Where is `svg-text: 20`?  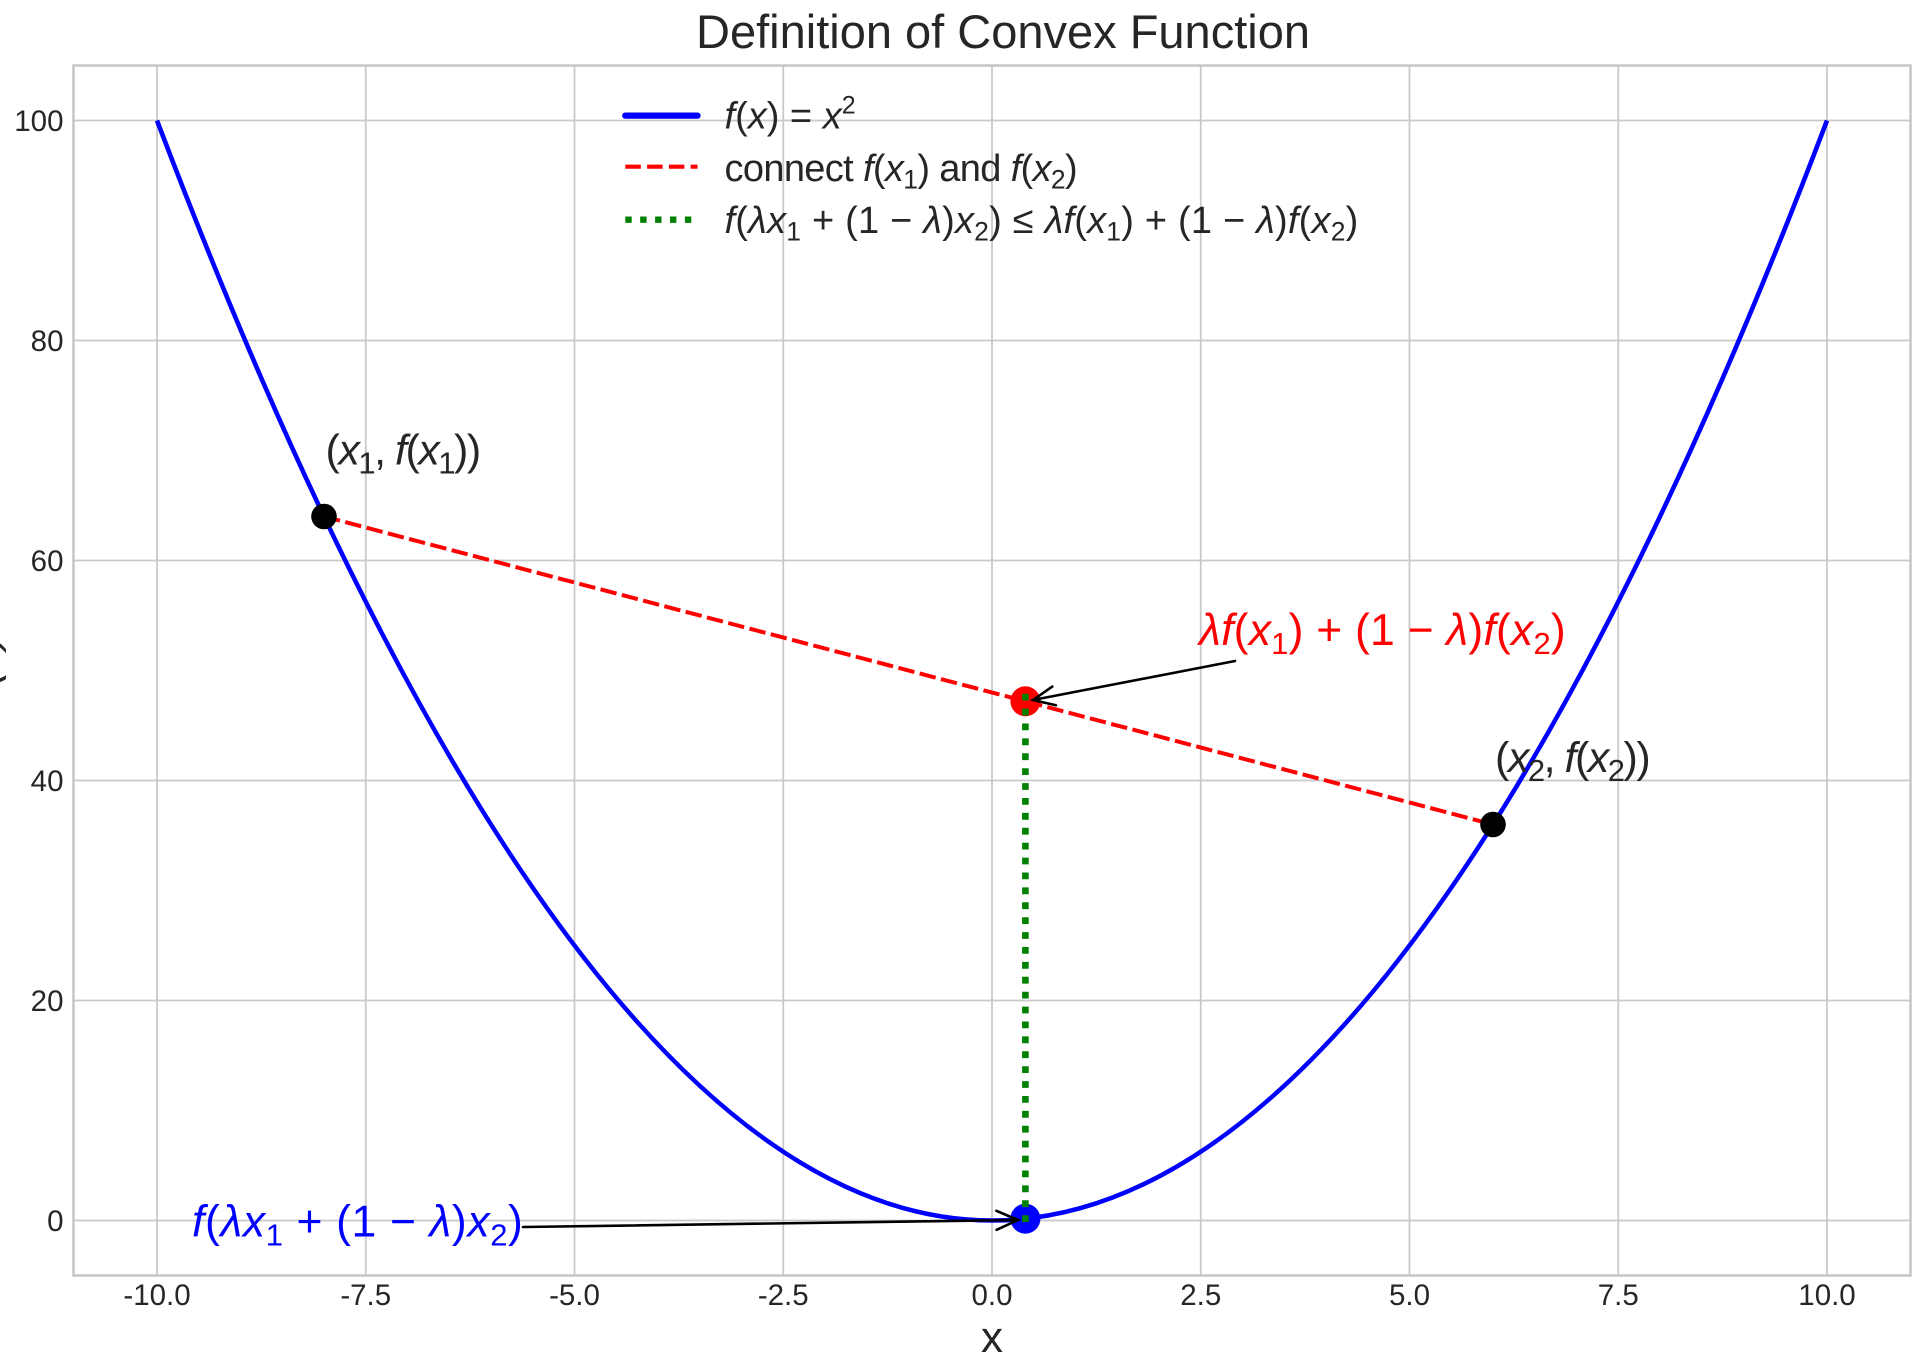
svg-text: 20 is located at coordinates (47, 1001).